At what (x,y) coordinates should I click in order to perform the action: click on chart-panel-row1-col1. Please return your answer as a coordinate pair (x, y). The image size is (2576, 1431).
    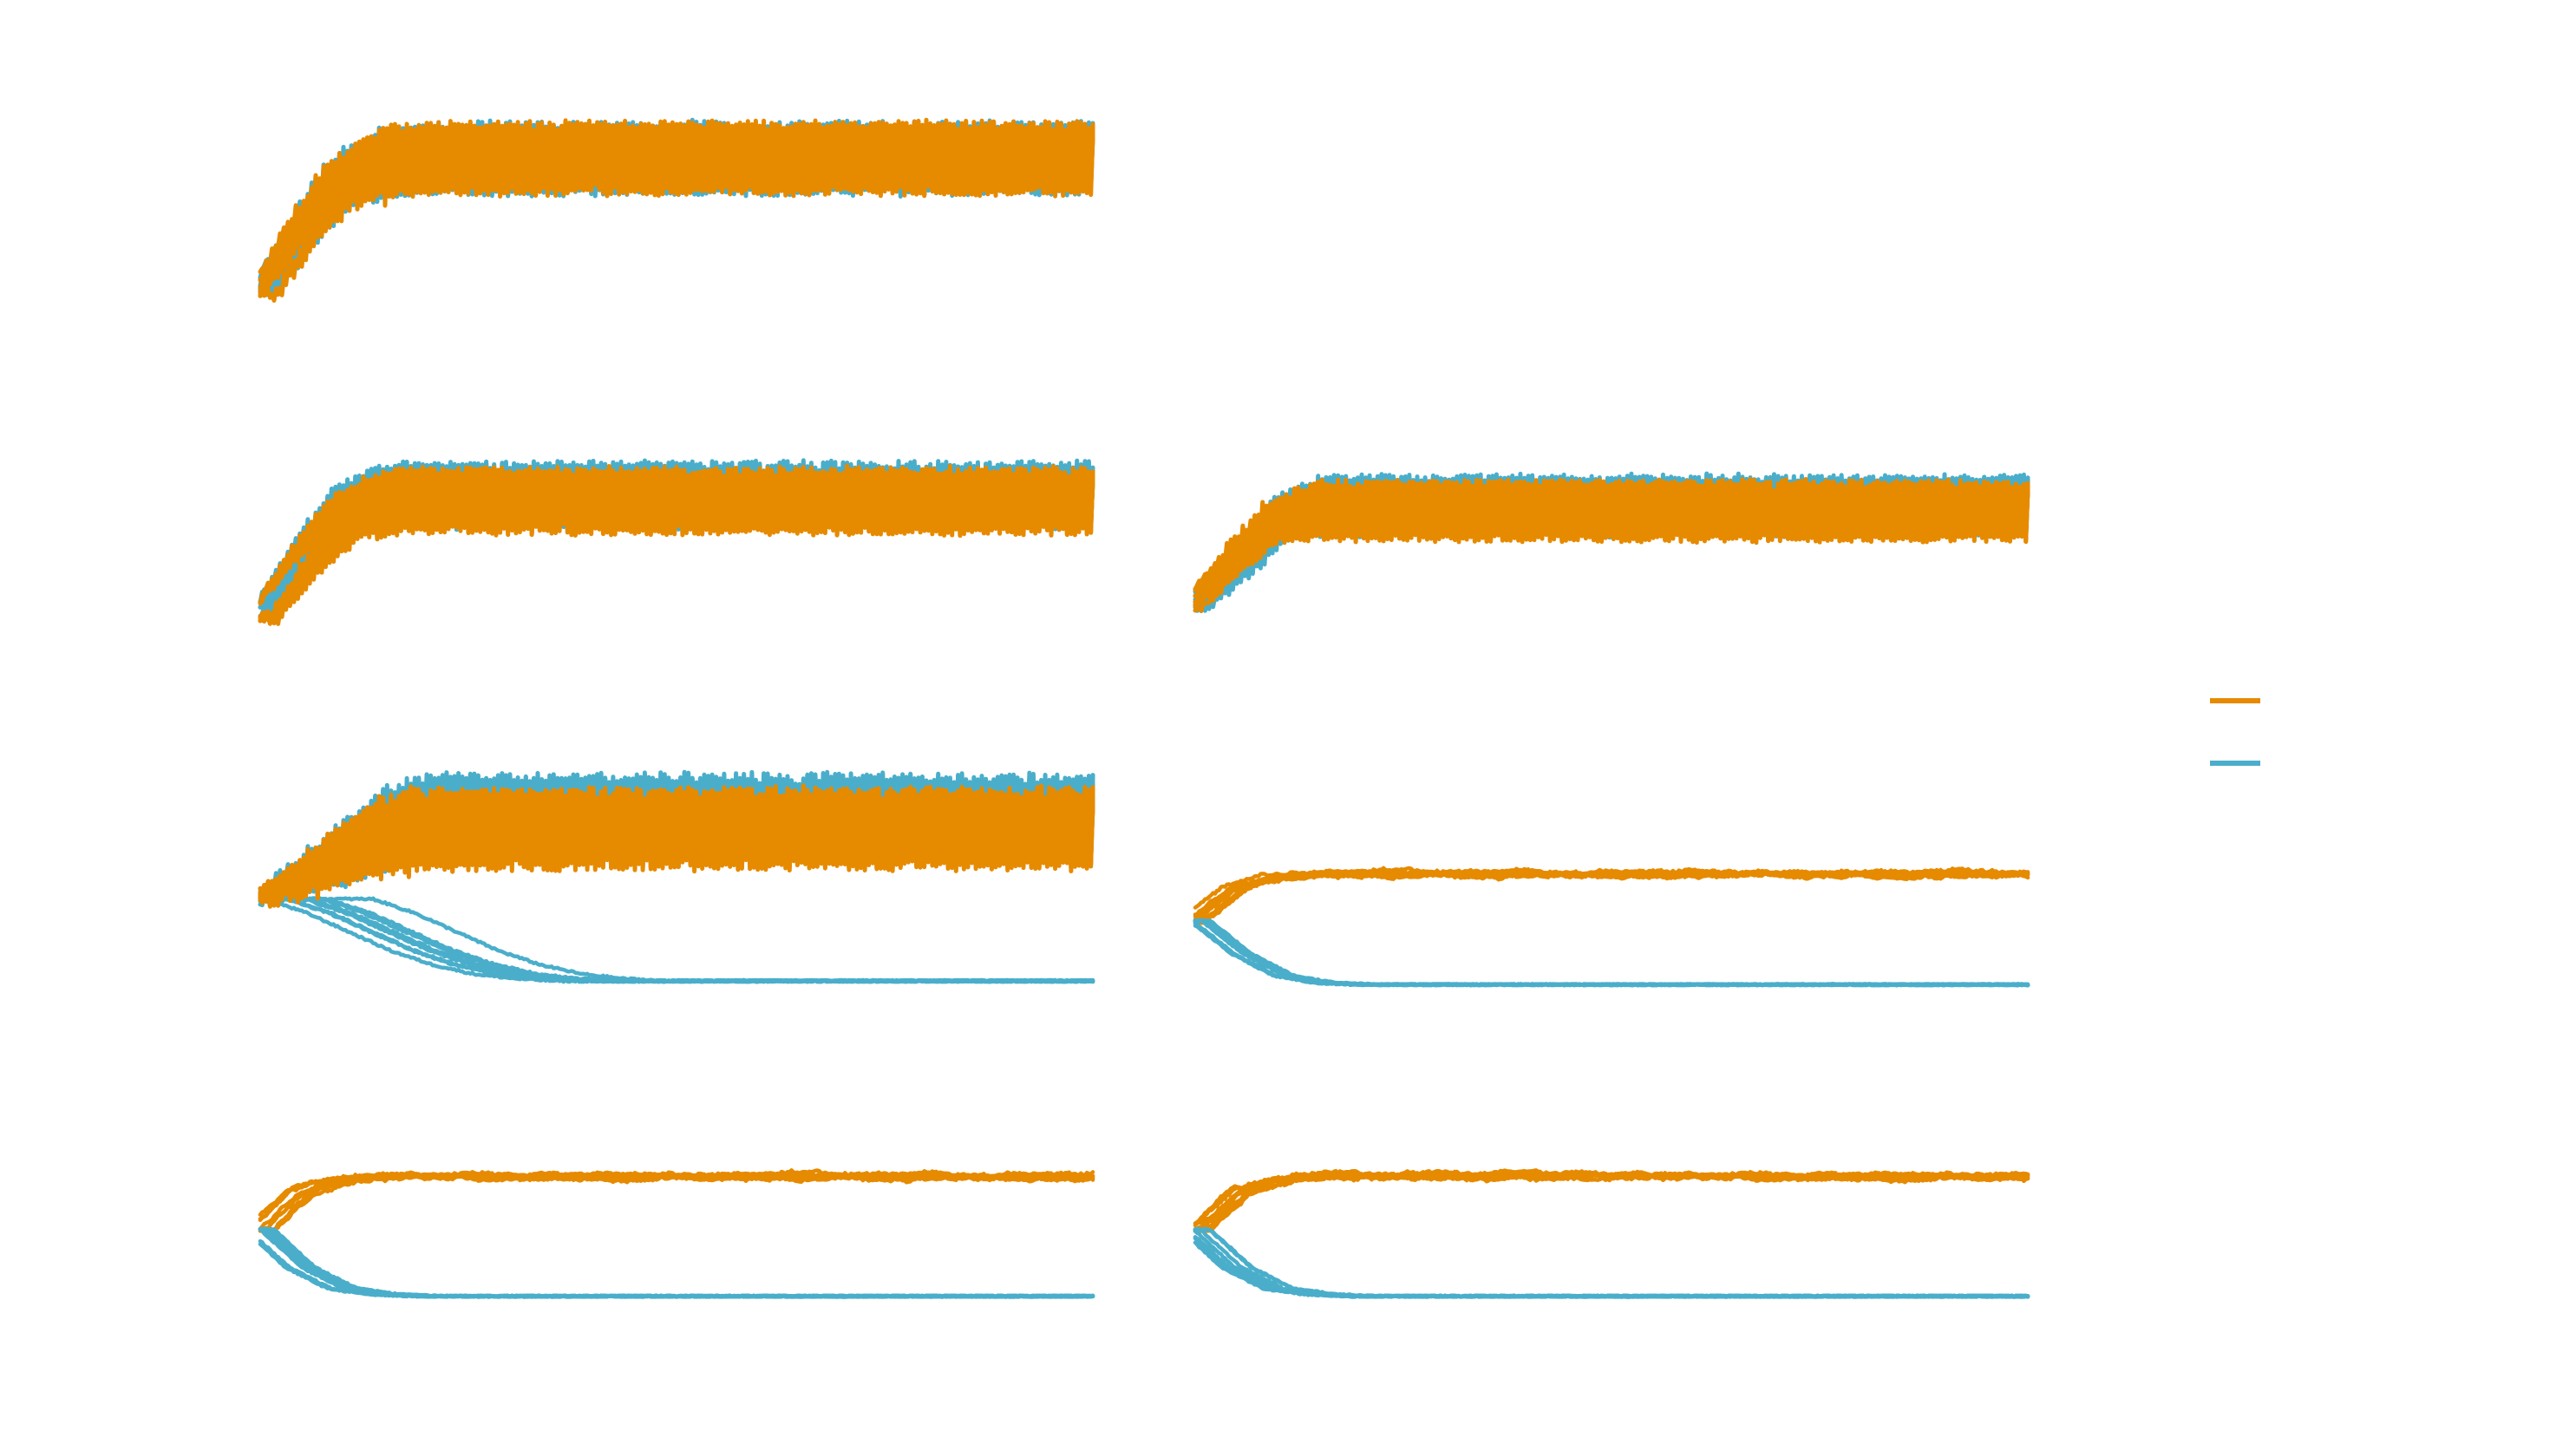
    Looking at the image, I should click on (676, 210).